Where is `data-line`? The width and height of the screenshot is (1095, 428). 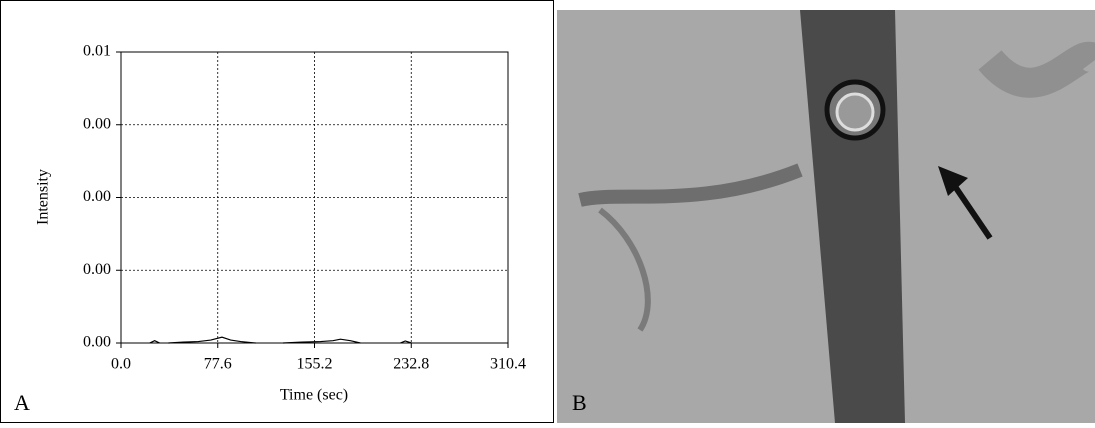 data-line is located at coordinates (280, 340).